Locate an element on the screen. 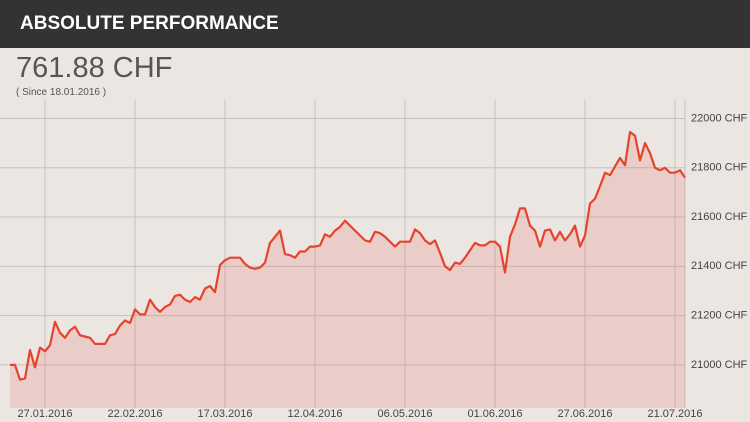 Image resolution: width=750 pixels, height=422 pixels. x-tick-label: 21.07.2016 is located at coordinates (674, 414).